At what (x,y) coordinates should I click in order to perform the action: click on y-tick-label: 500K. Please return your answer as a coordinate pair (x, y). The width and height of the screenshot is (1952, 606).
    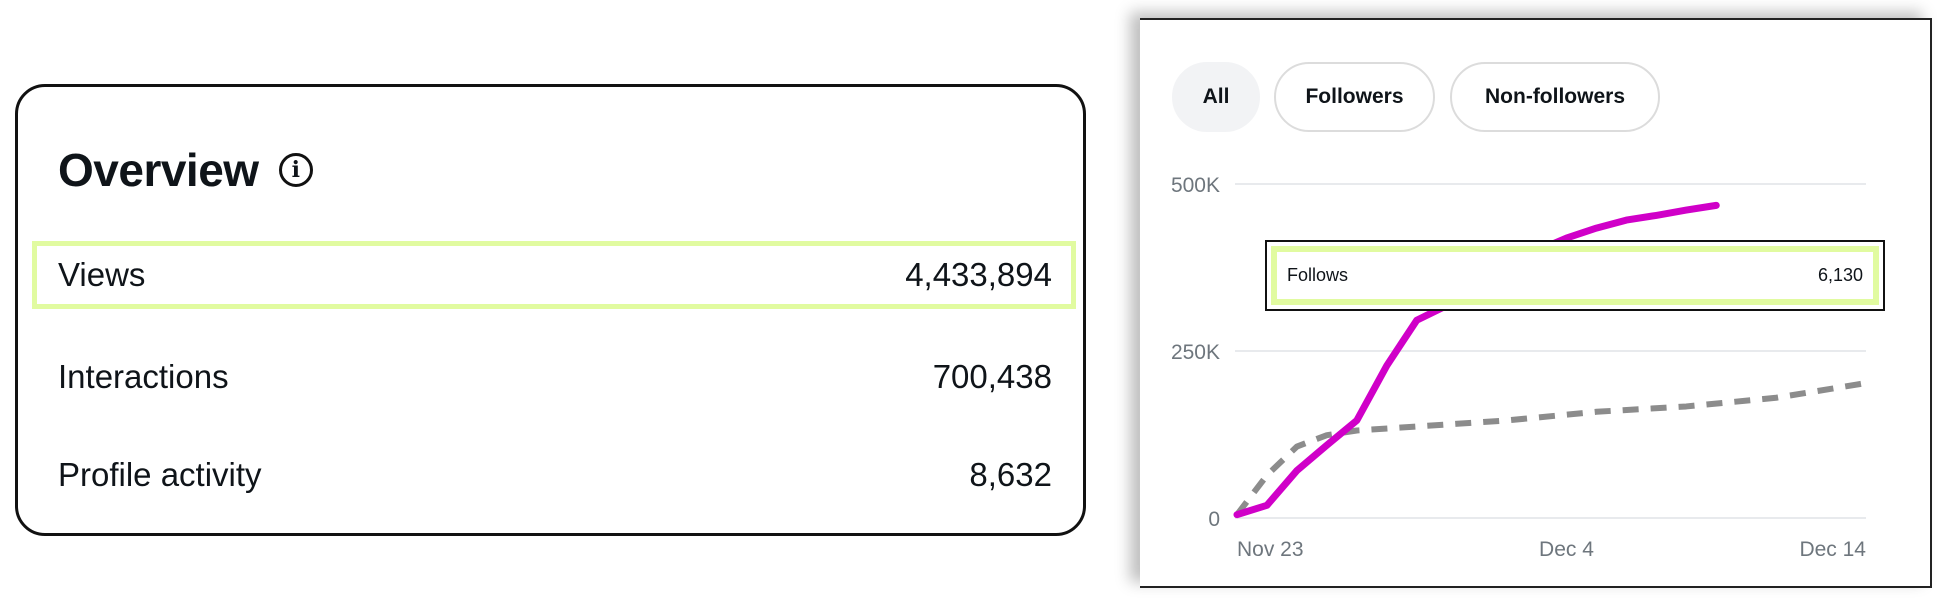
    Looking at the image, I should click on (1195, 185).